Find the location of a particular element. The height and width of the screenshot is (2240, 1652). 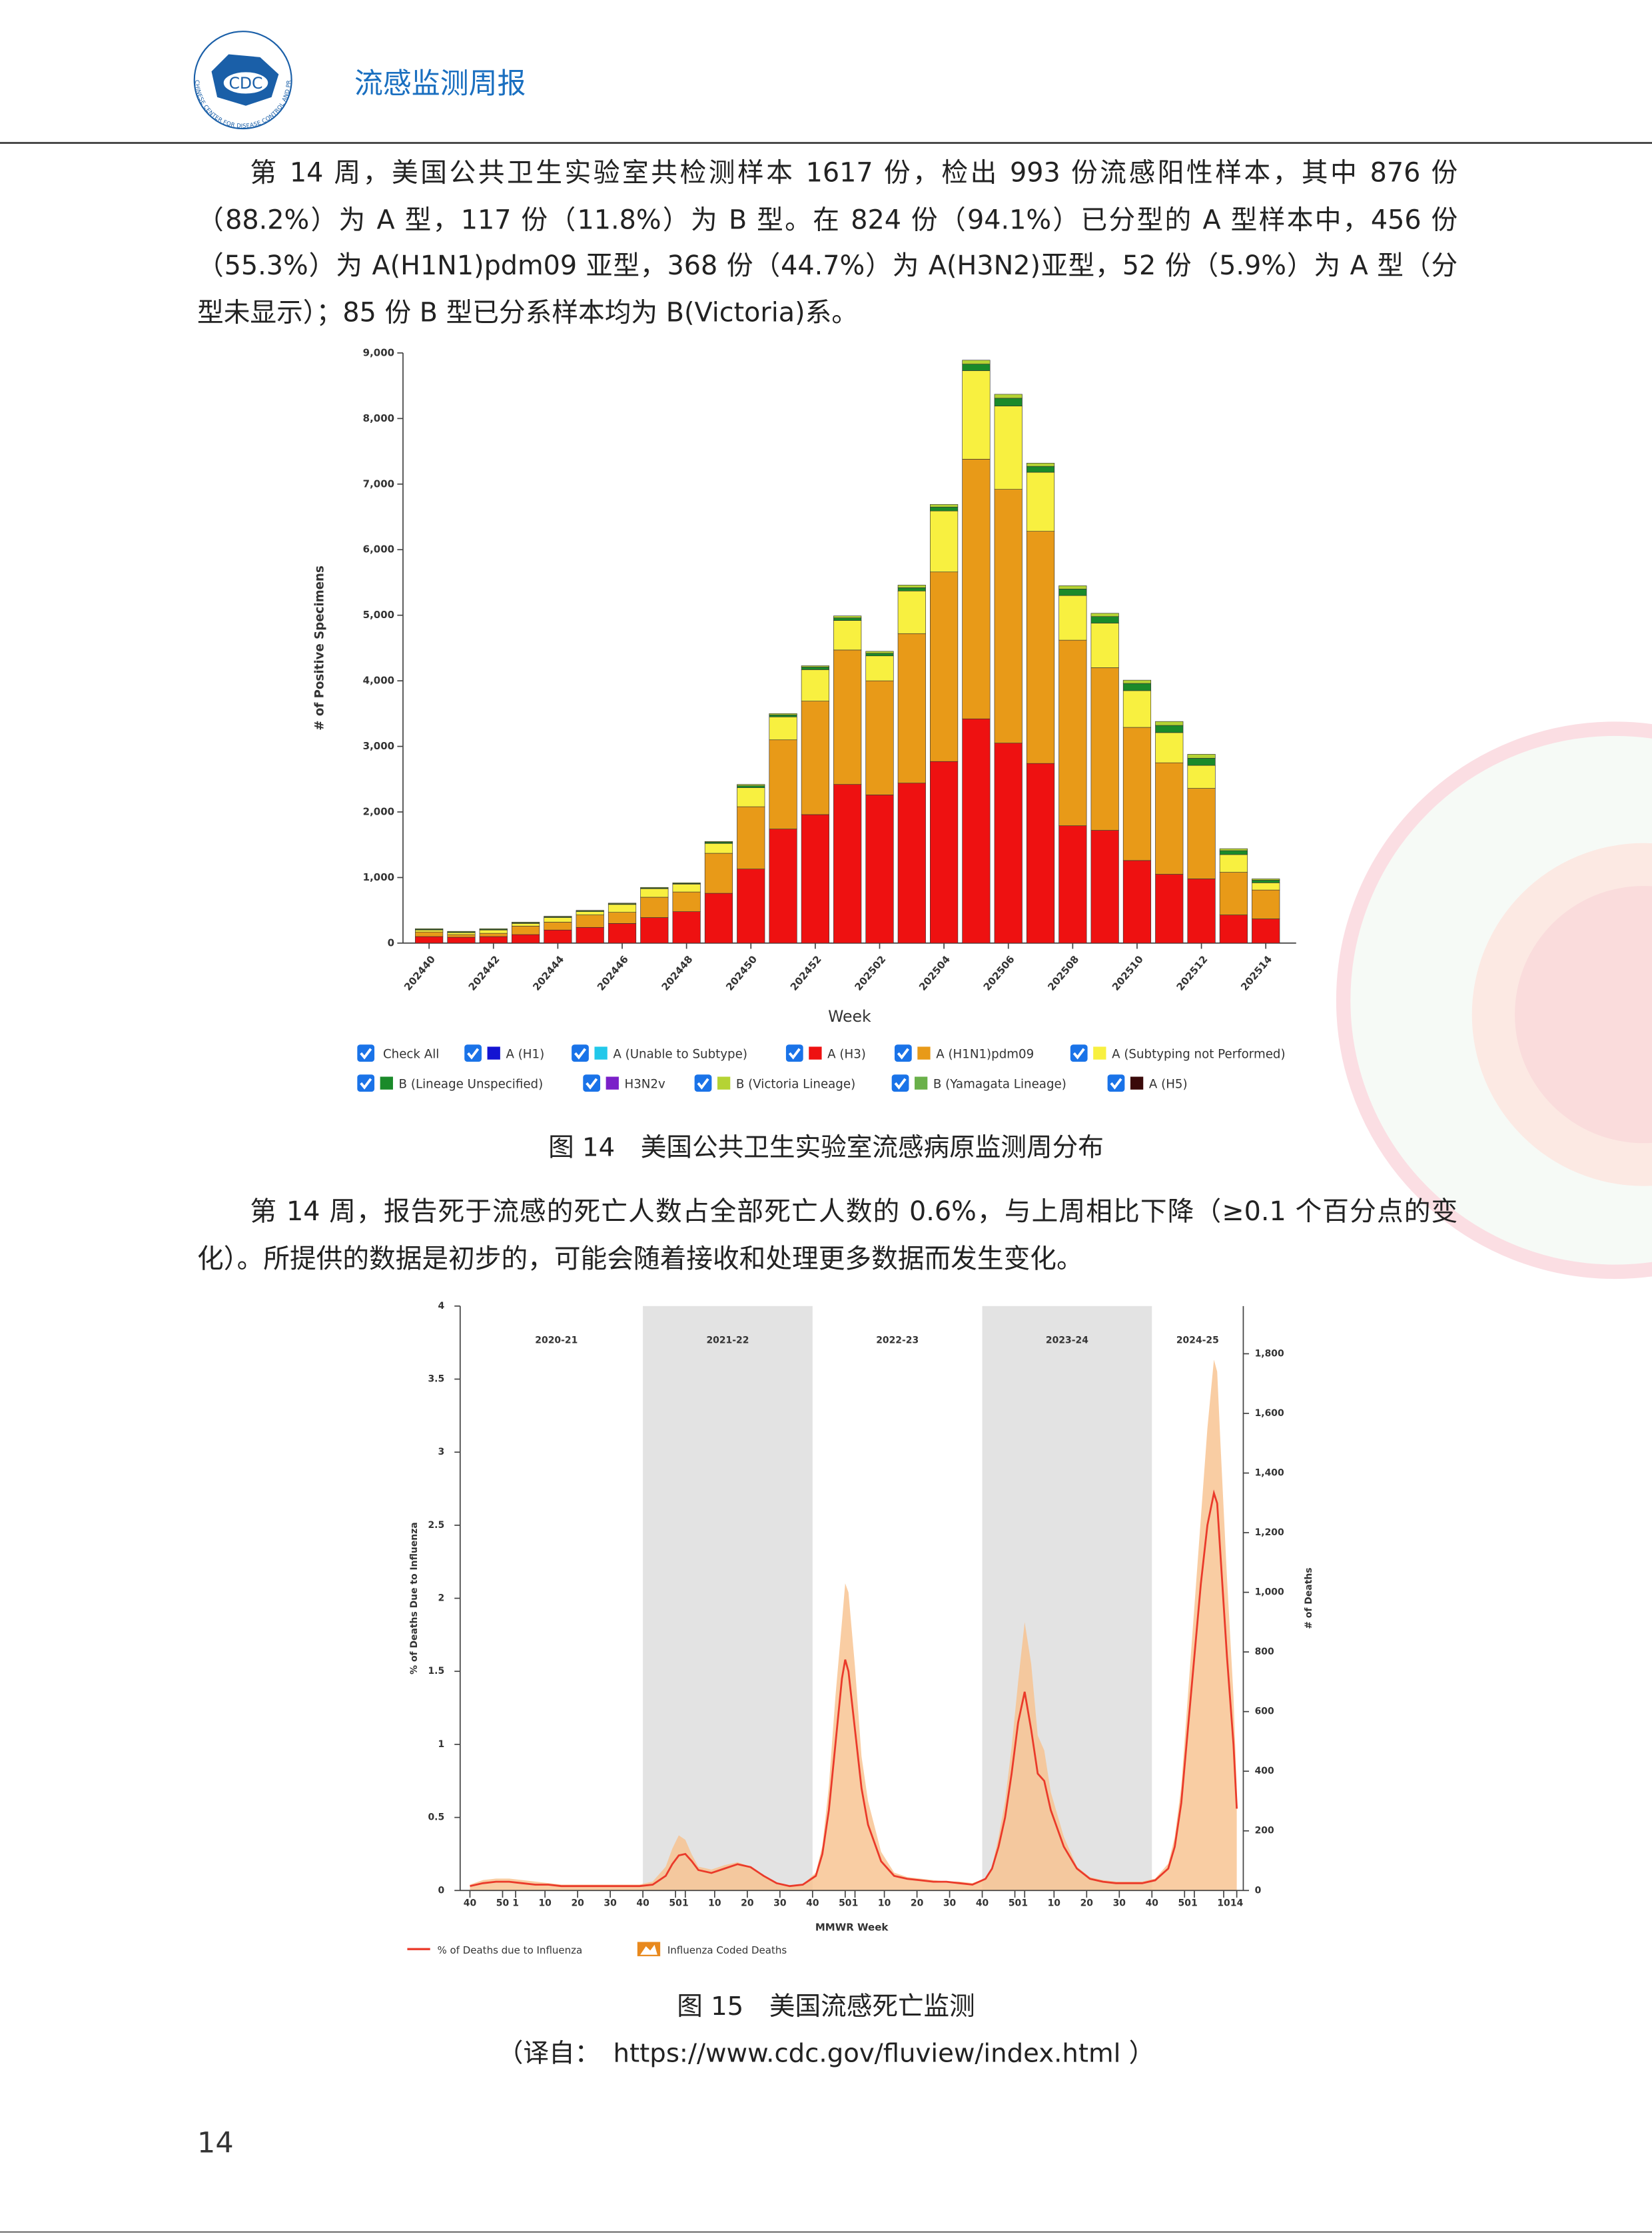

virus-shell is located at coordinates (1494, 1000).